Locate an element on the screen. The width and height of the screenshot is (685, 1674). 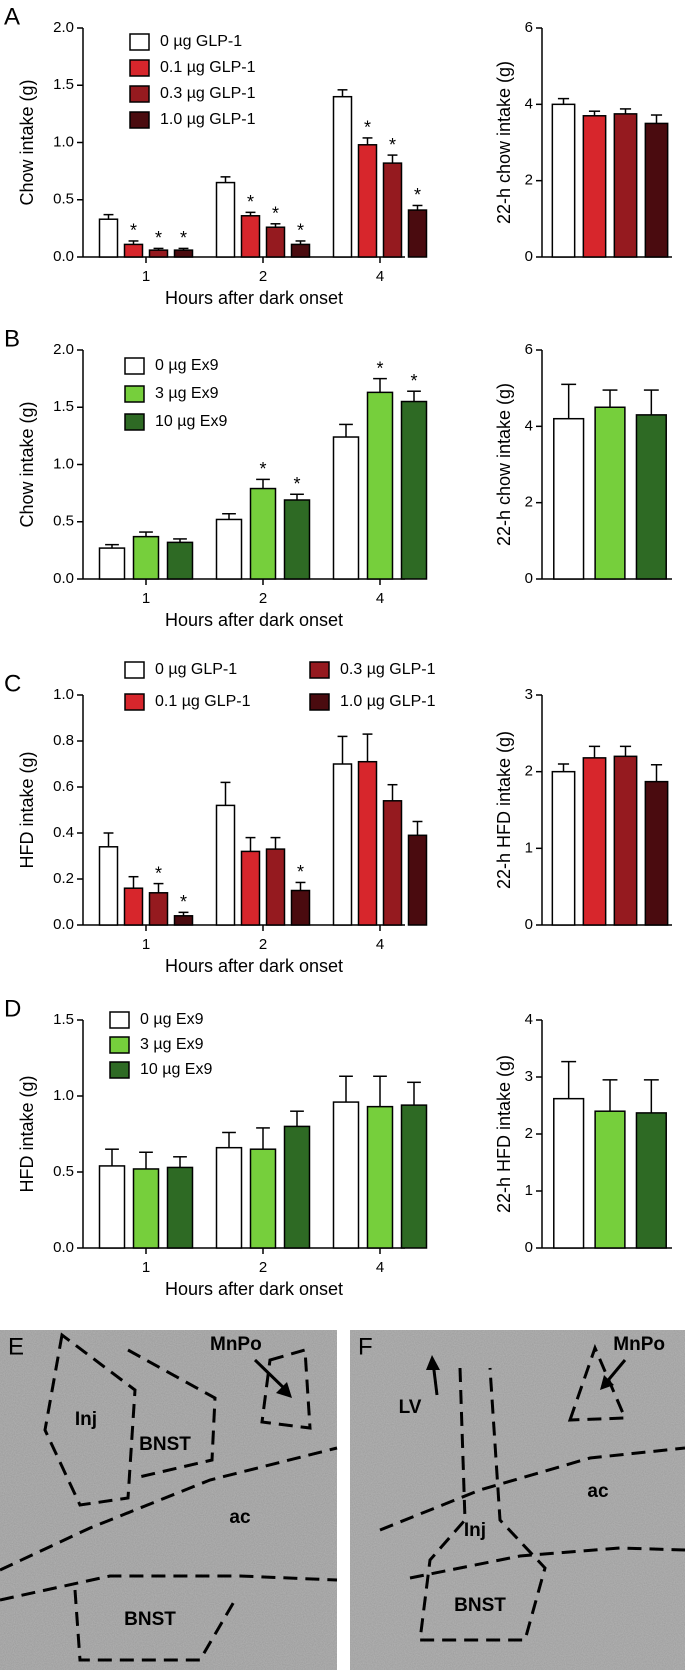
x-axis-label: Hours after dark onset is located at coordinates (254, 620).